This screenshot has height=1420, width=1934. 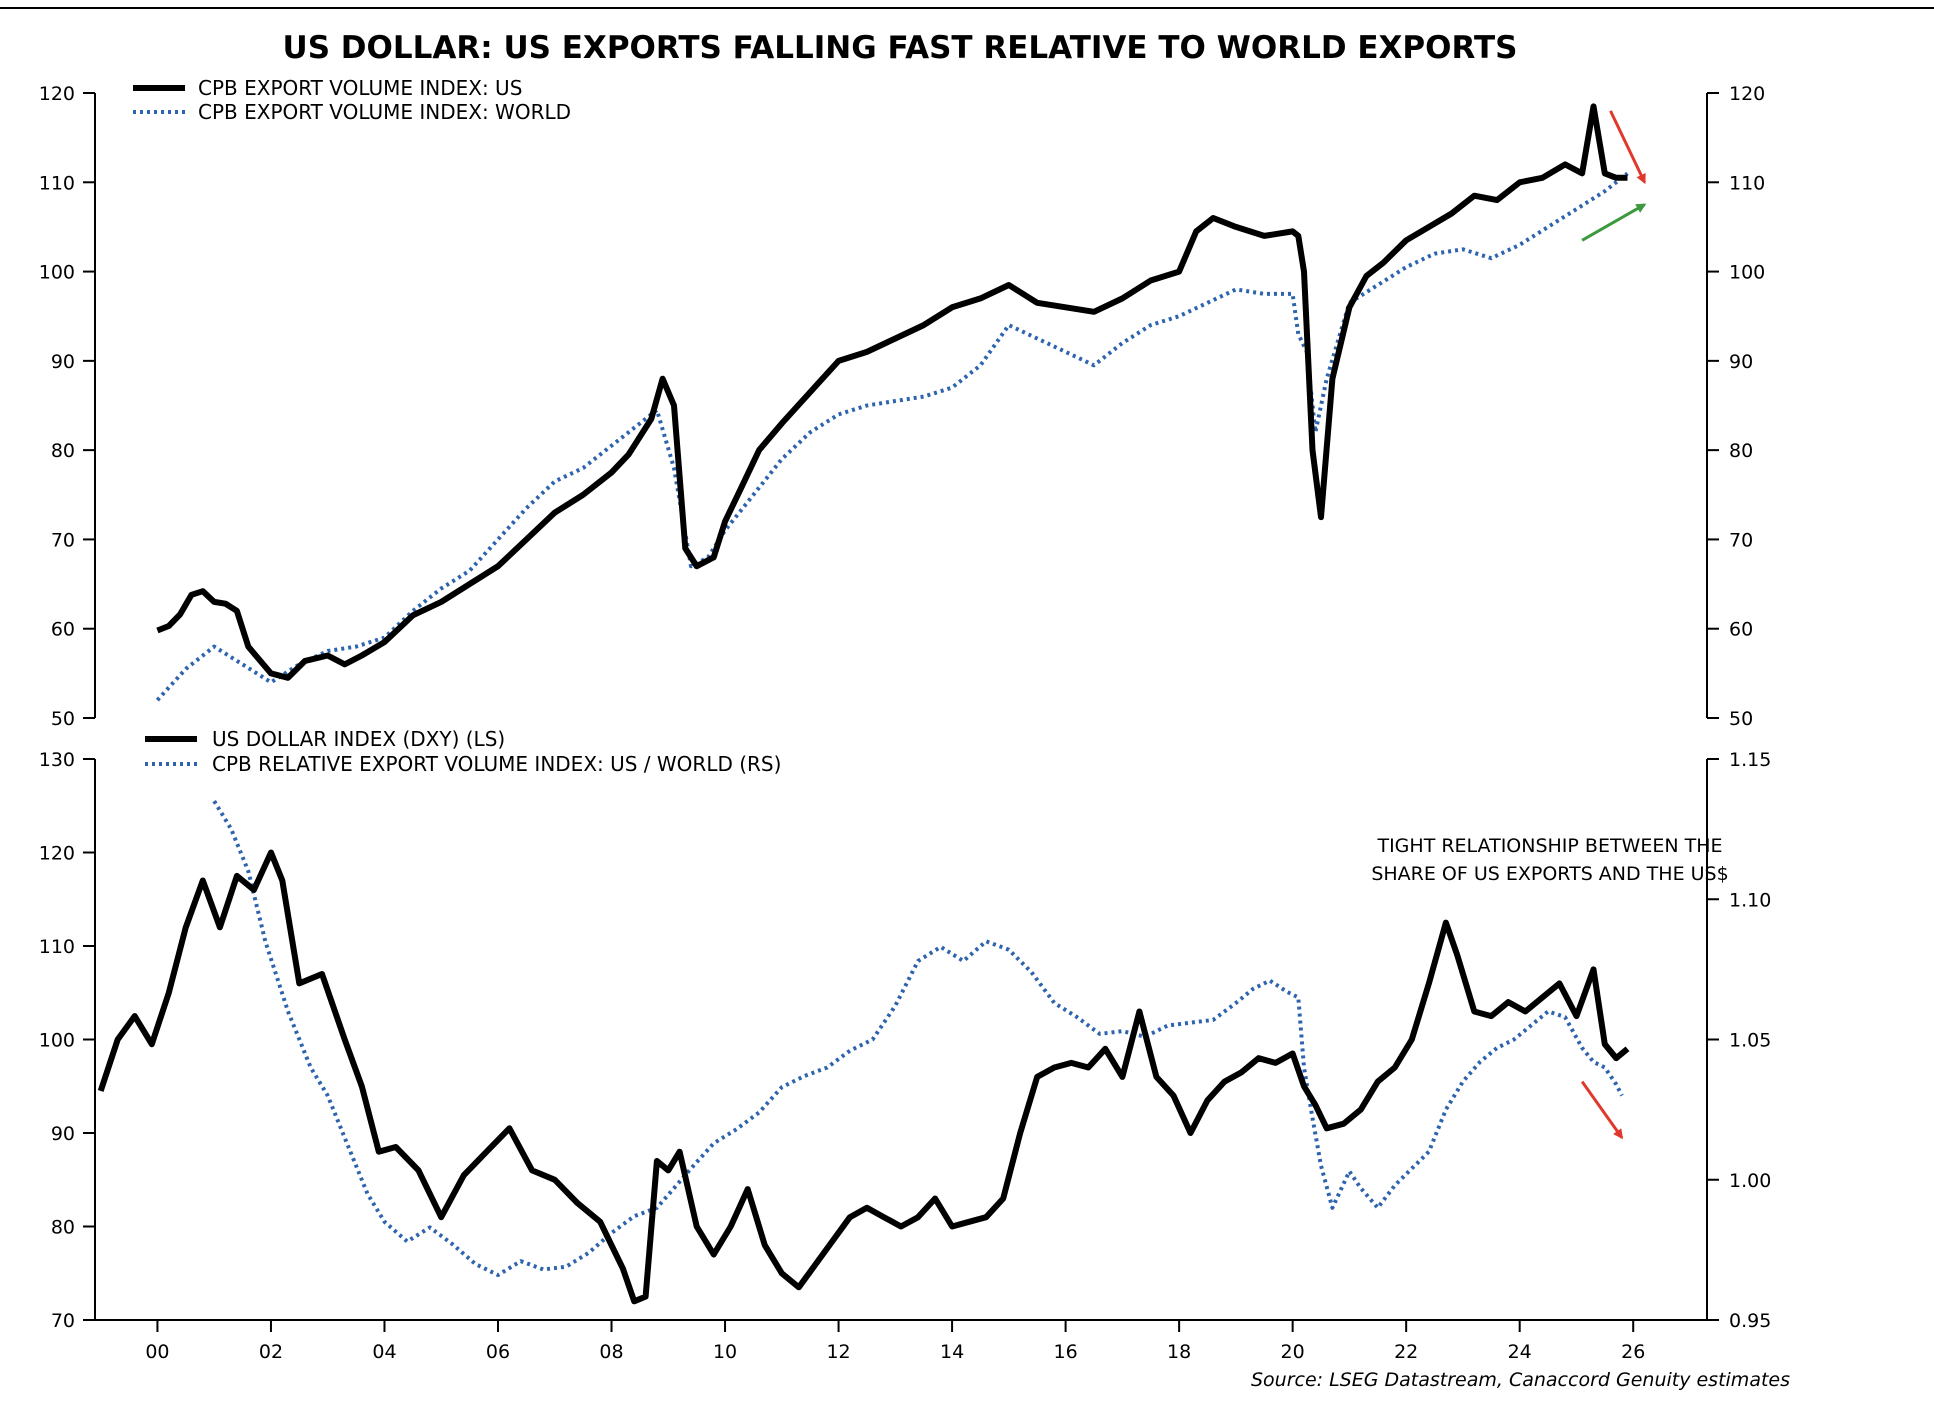 What do you see at coordinates (271, 1352) in the screenshot?
I see `x-tick-label: 02` at bounding box center [271, 1352].